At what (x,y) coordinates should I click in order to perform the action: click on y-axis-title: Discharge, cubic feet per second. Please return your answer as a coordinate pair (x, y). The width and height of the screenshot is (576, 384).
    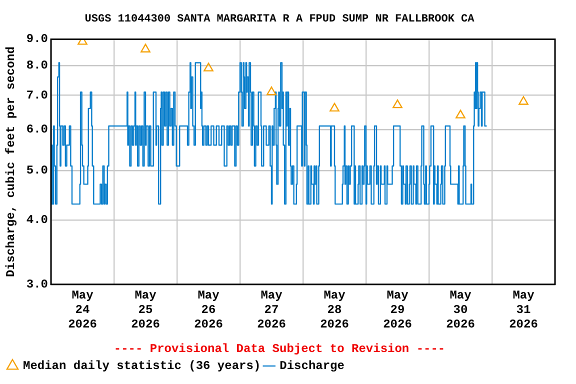
    Looking at the image, I should click on (11, 162).